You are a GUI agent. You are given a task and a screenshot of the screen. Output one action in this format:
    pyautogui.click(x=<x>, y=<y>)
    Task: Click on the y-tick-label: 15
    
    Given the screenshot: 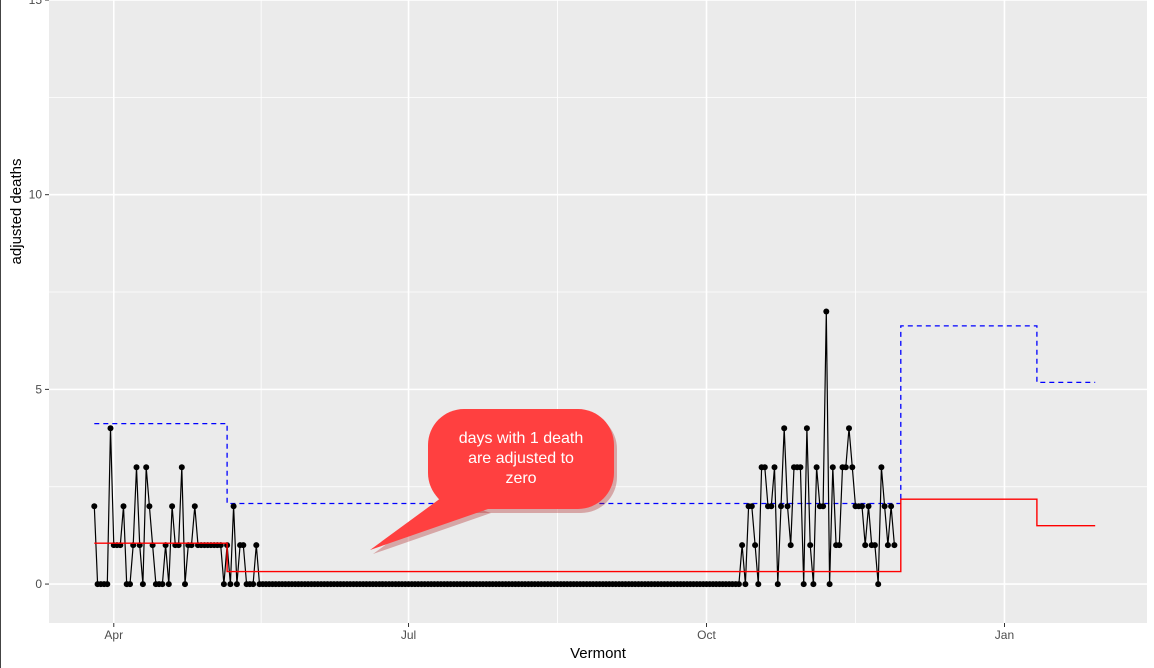 What is the action you would take?
    pyautogui.click(x=36, y=3)
    